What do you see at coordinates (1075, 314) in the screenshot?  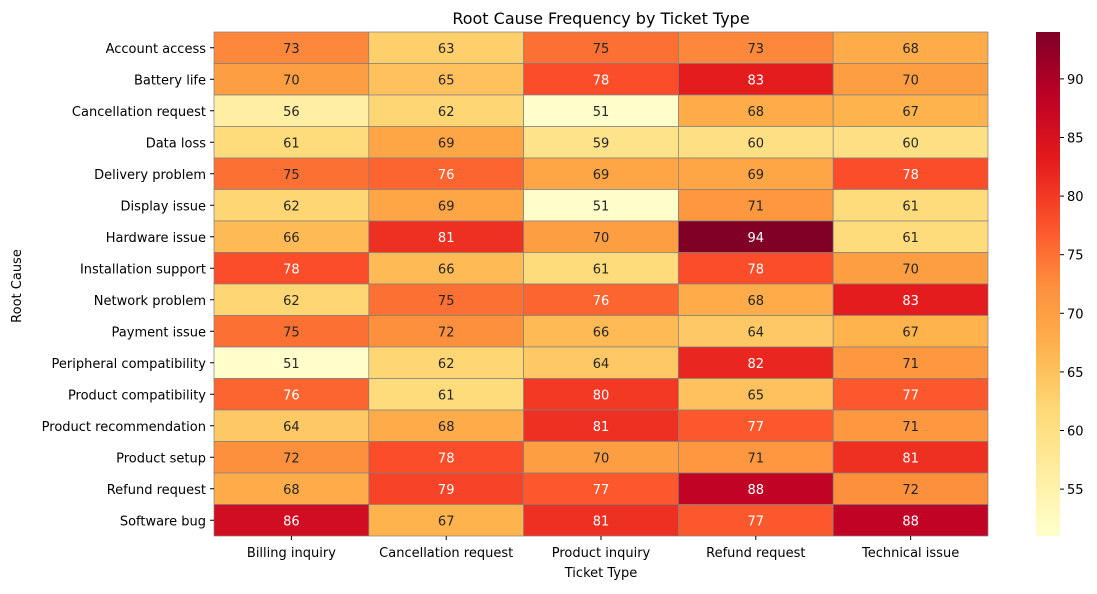 I see `colorbar-tick-label: 70` at bounding box center [1075, 314].